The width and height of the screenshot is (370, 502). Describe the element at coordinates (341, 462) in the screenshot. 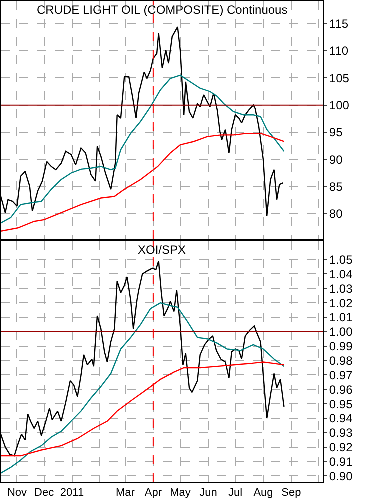

I see `y-tick-label: 0.91` at that location.